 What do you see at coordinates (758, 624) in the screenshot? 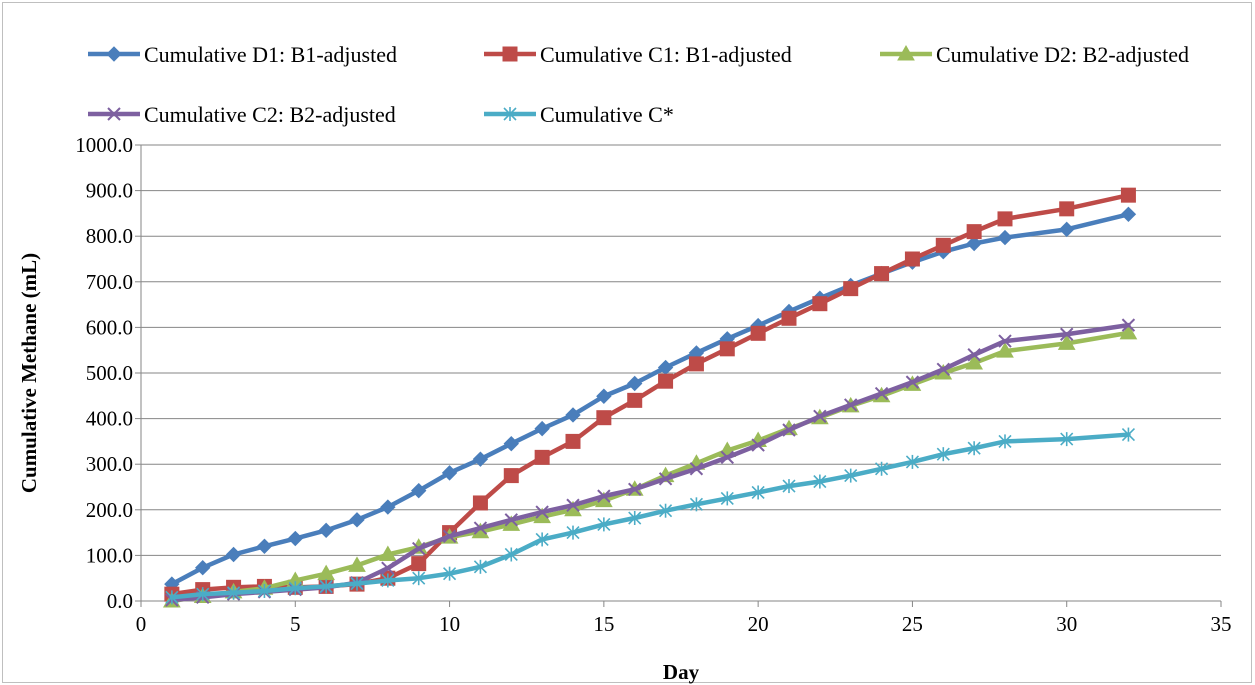
I see `x-tick-label: 20` at bounding box center [758, 624].